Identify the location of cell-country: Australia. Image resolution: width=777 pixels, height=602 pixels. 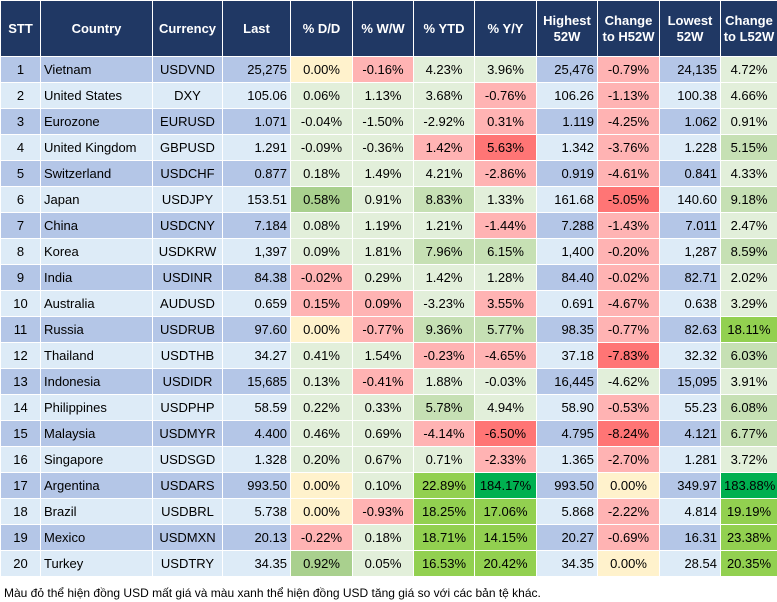
(96, 303).